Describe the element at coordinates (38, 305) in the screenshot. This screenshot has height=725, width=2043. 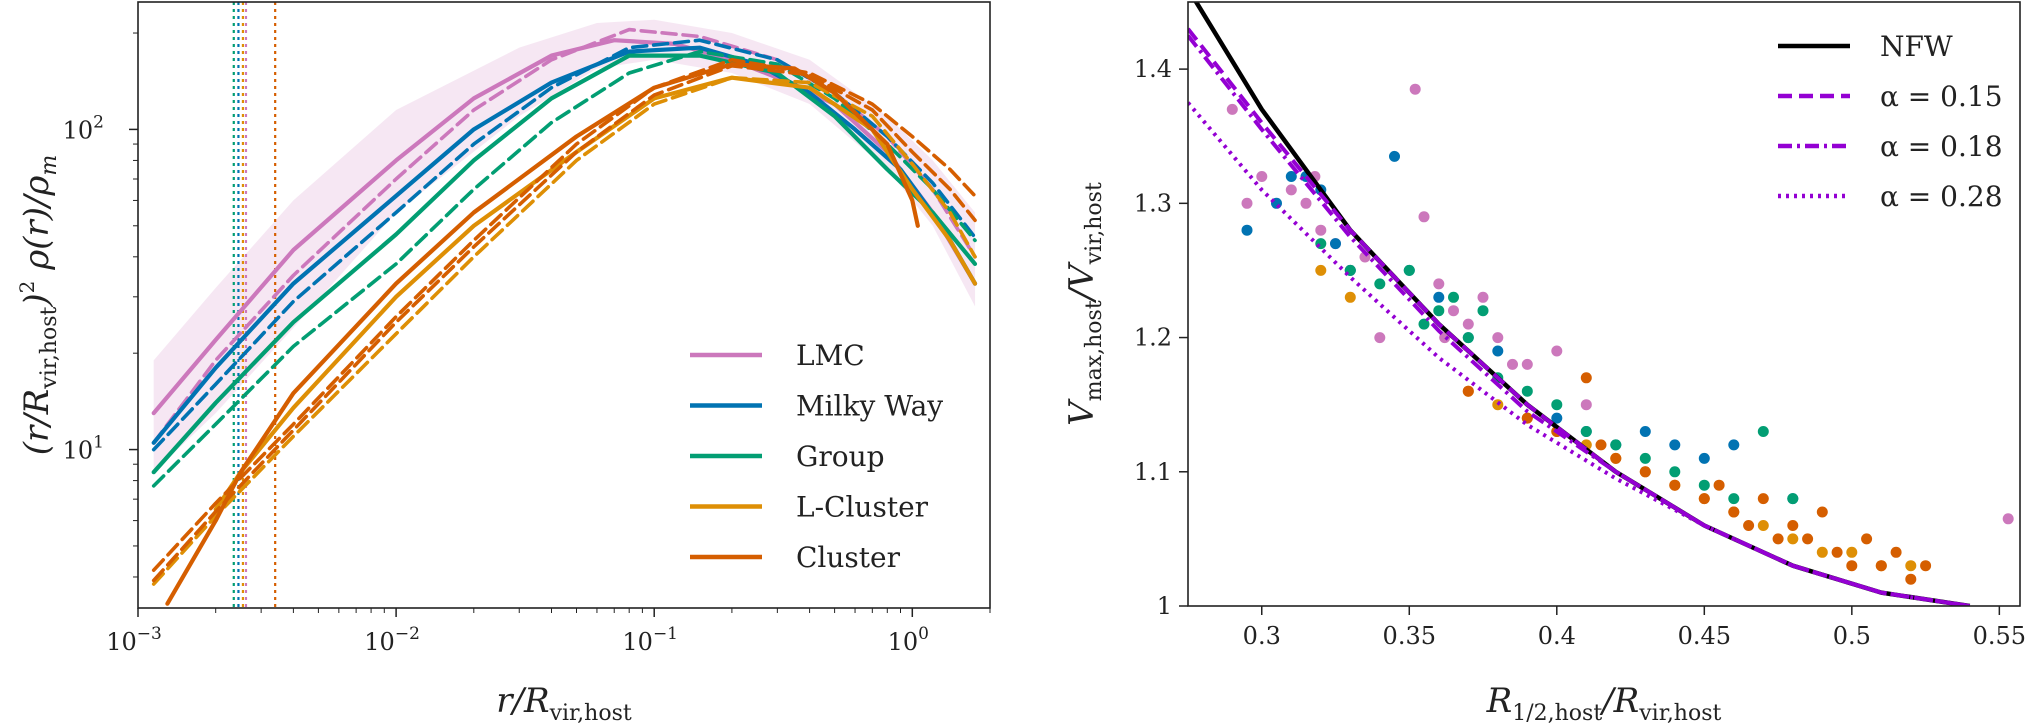
I see `left-y-axis-label: (r/Rvir,host)2 ρ(r)/ρm` at that location.